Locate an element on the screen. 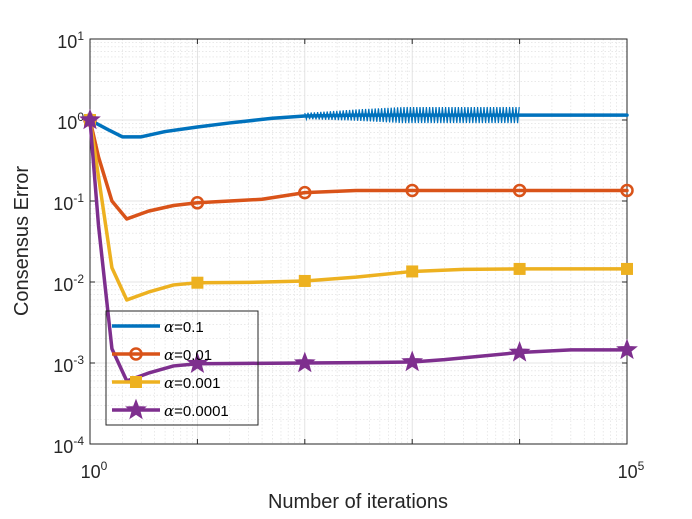 The image size is (692, 519). y-tick-label: 10⁻¹ is located at coordinates (68, 202).